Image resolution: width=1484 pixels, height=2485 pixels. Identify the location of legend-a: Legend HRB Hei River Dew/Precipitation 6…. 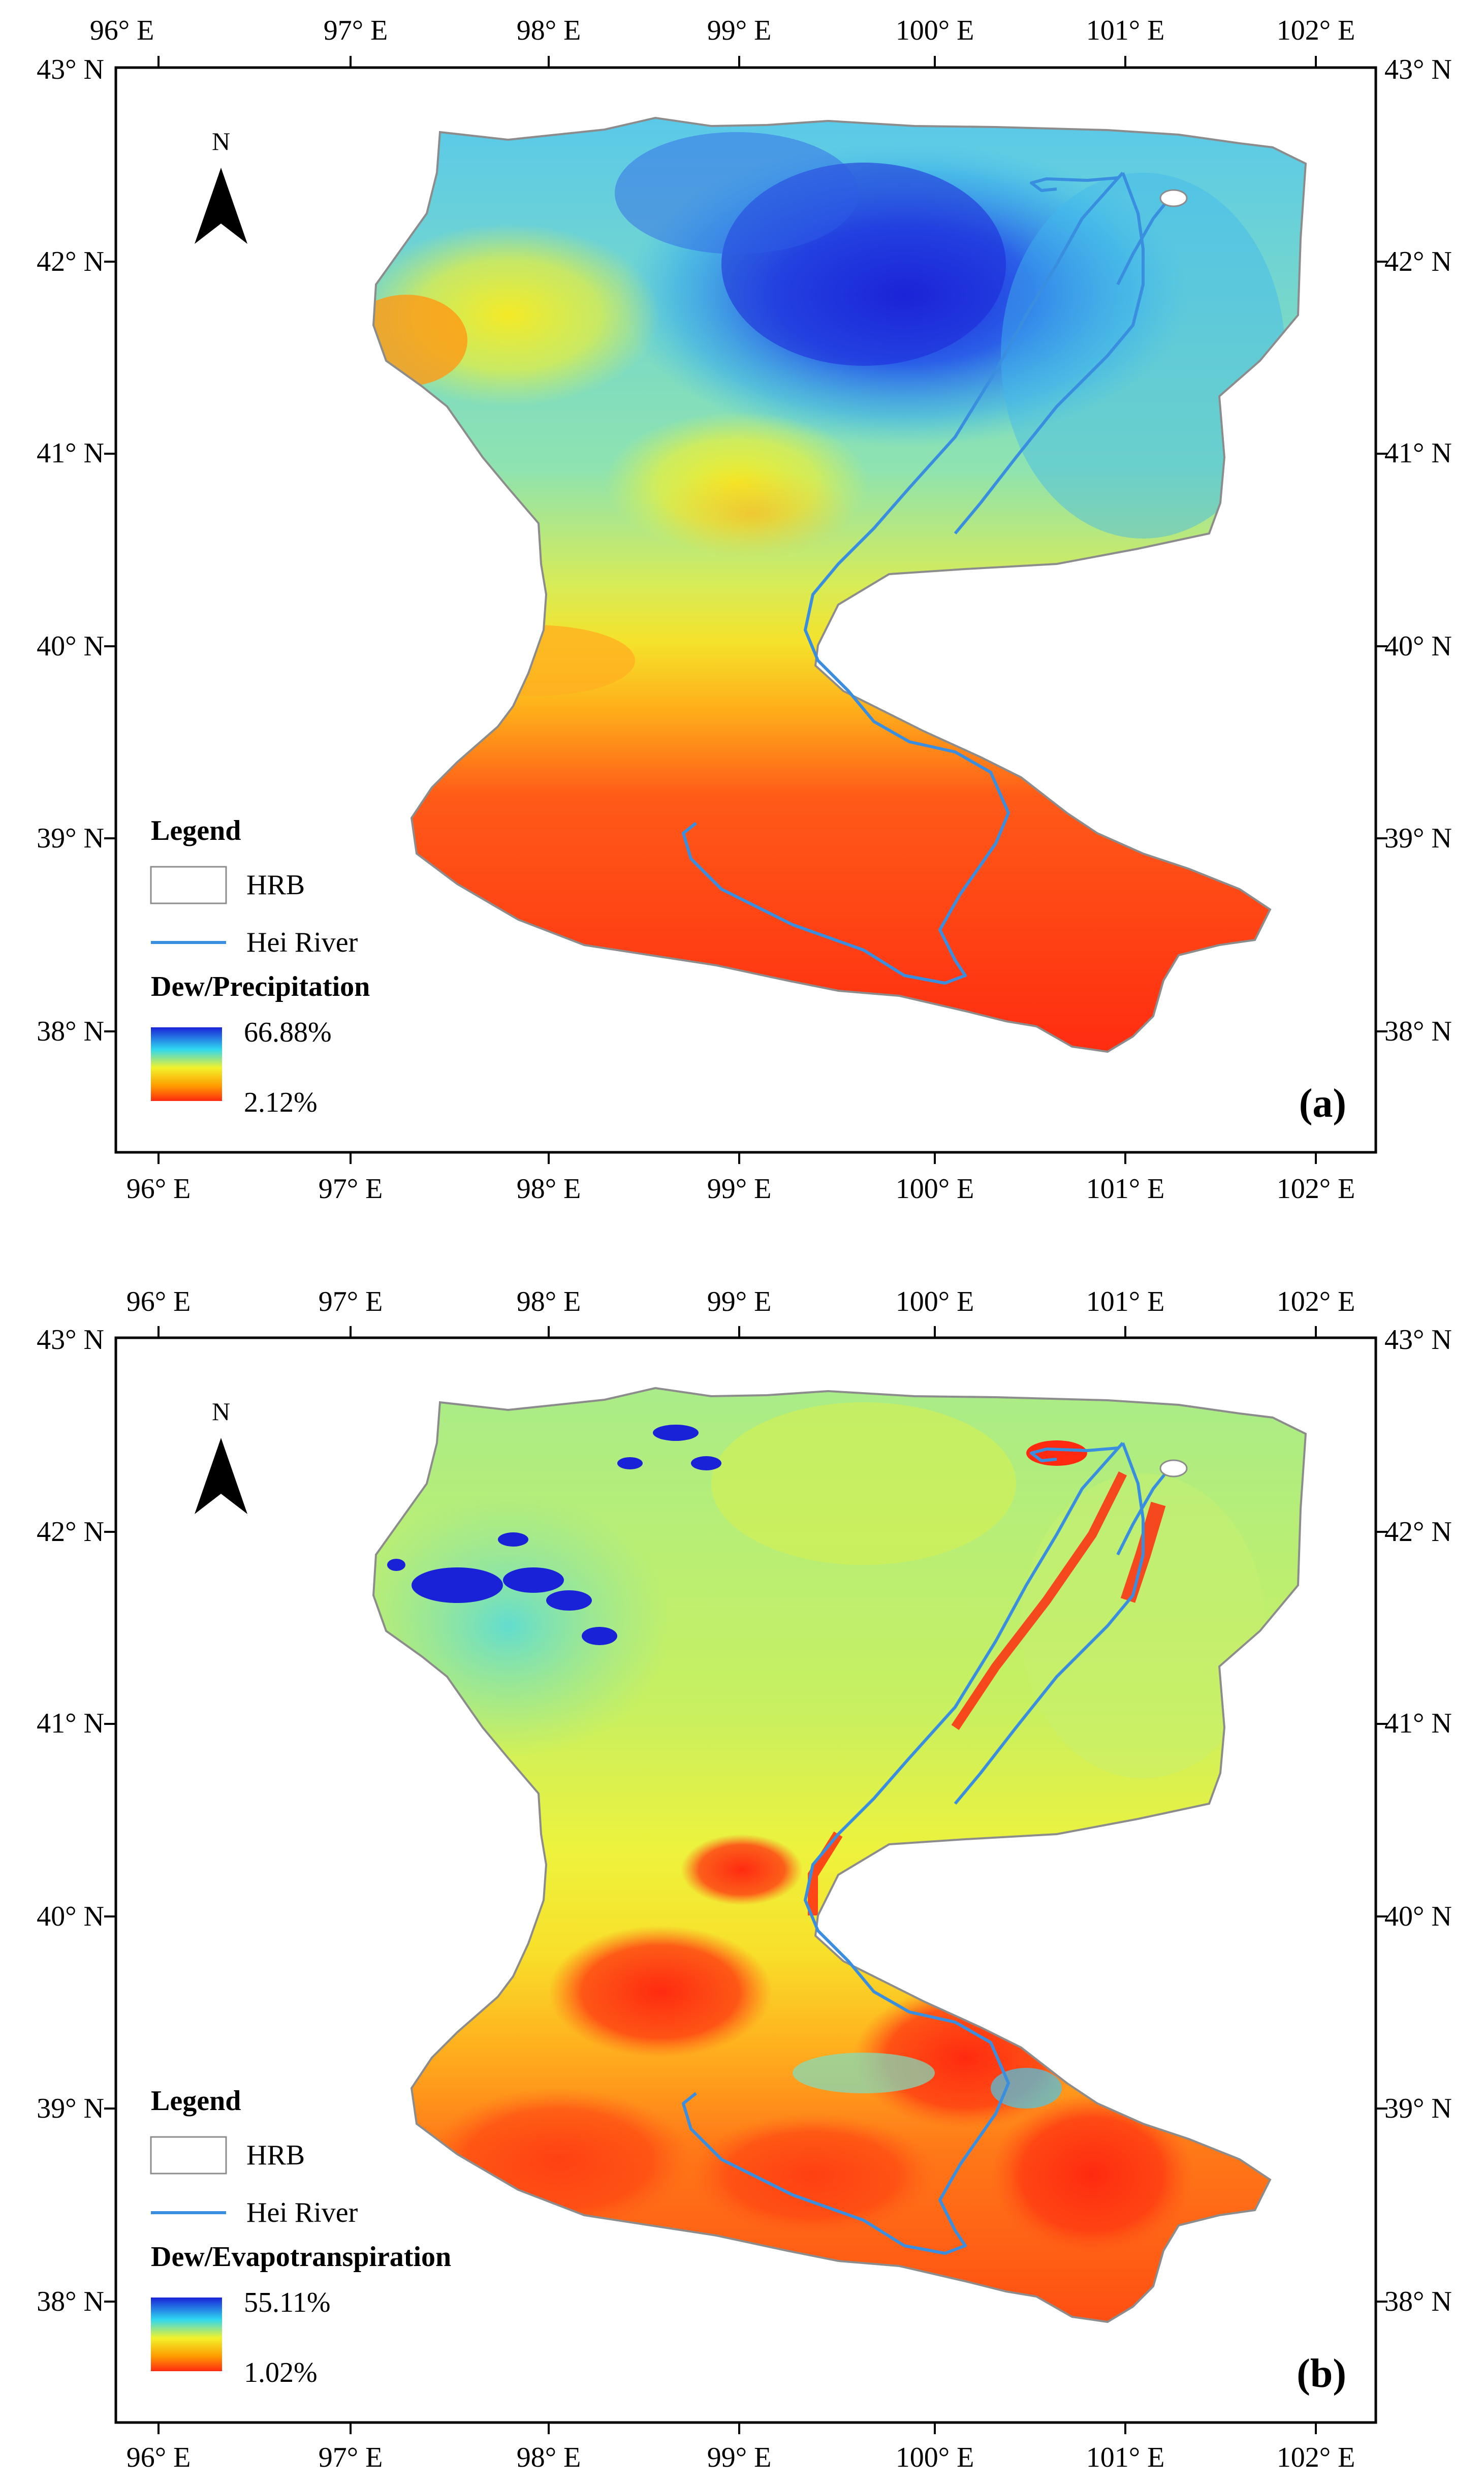
(260, 966).